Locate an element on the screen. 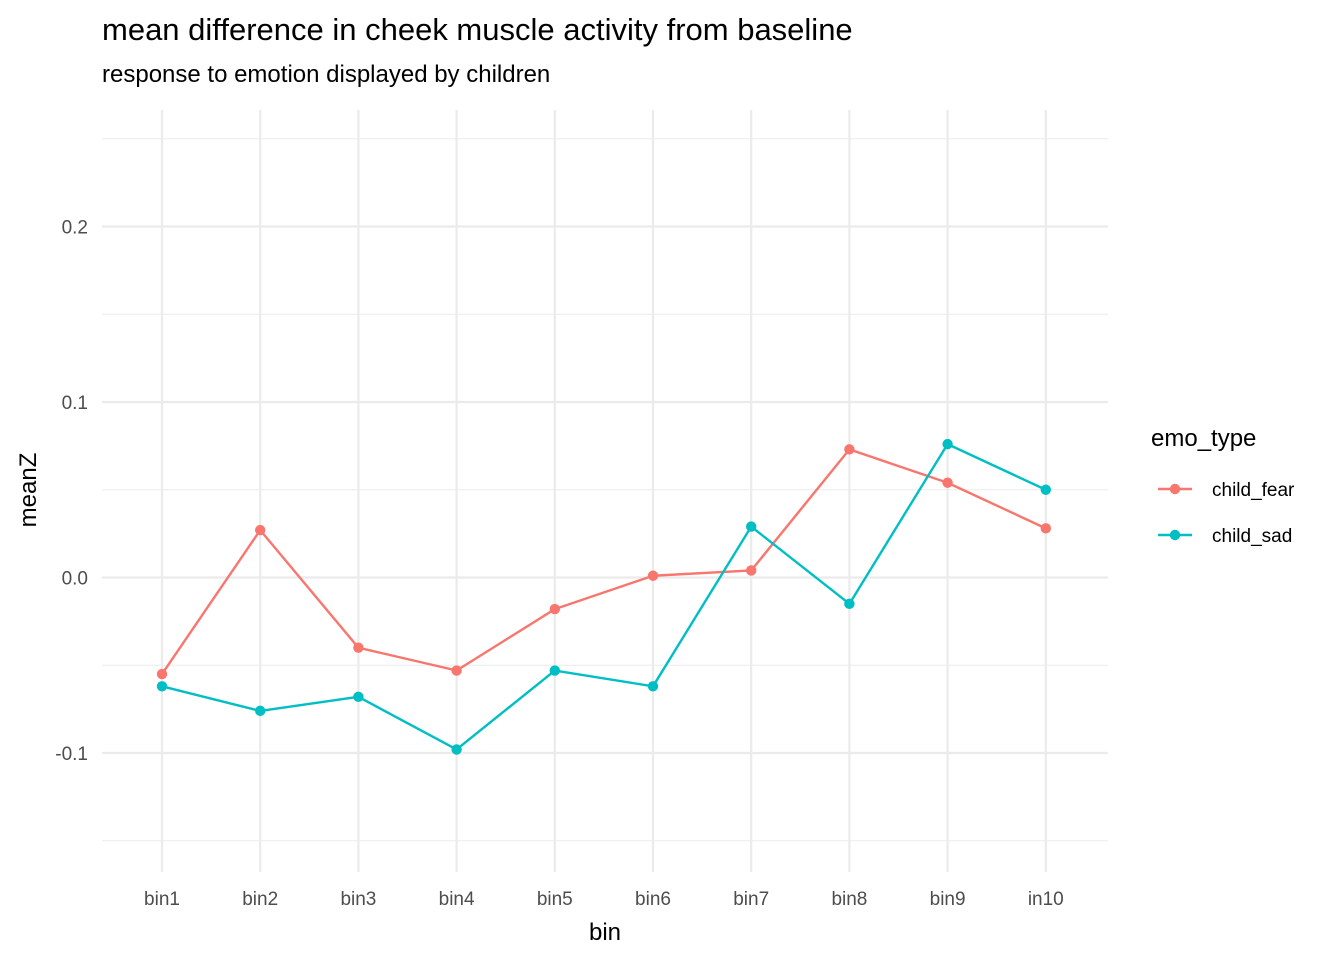  x-tick-label: bin9 is located at coordinates (948, 899).